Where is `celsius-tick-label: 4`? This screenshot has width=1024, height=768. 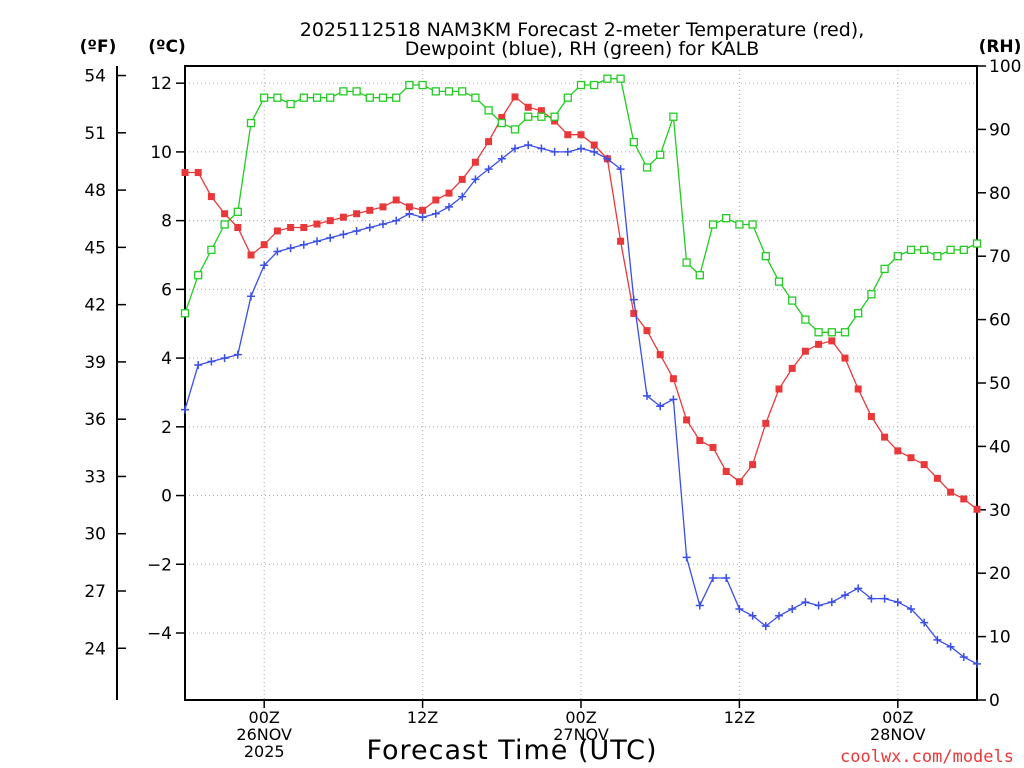
celsius-tick-label: 4 is located at coordinates (166, 359).